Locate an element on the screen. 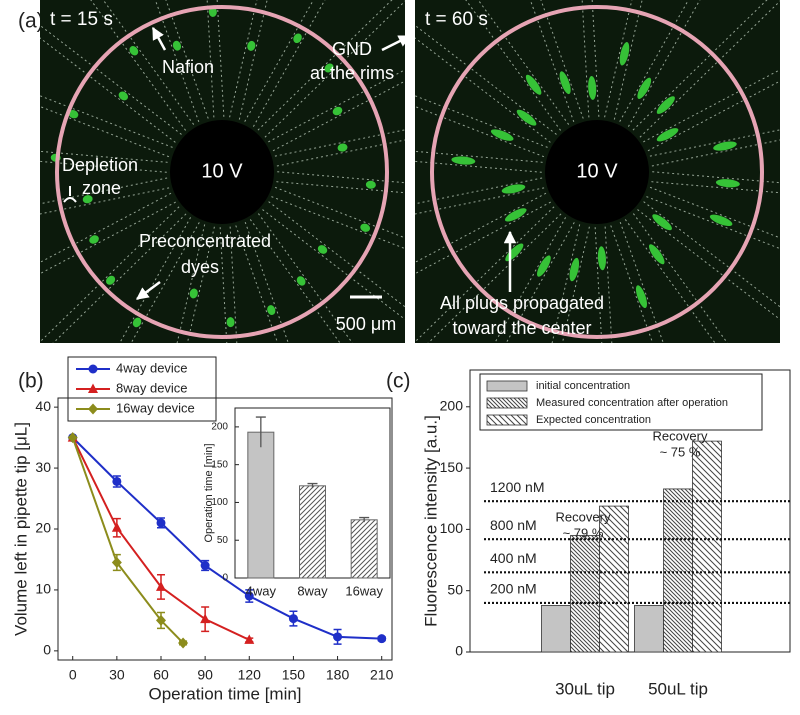 This screenshot has height=715, width=800. x-tick-label: 50uL tip is located at coordinates (678, 688).